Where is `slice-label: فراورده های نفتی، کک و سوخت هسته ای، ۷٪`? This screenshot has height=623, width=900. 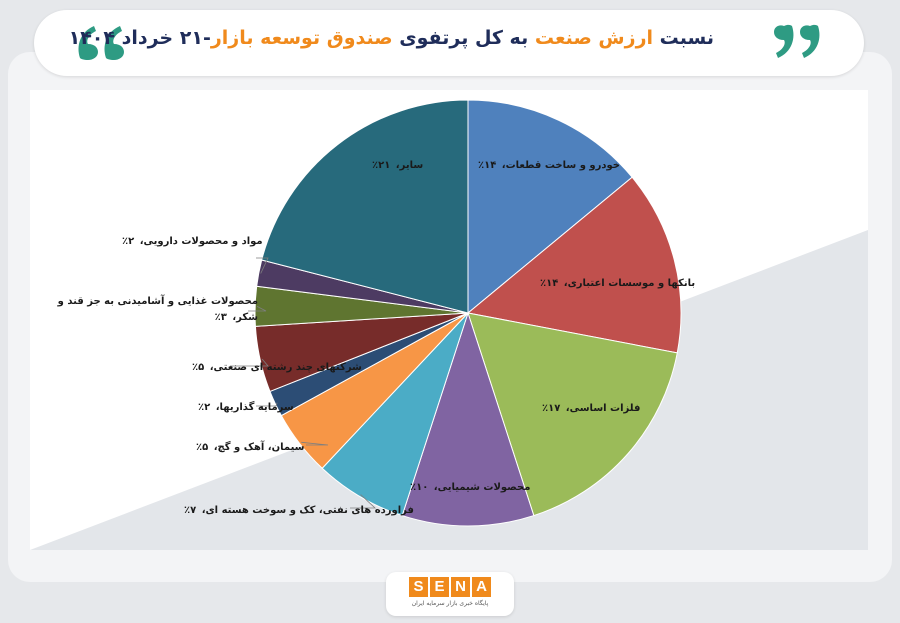 slice-label: فراورده های نفتی، کک و سوخت هسته ای، ۷٪ is located at coordinates (299, 510).